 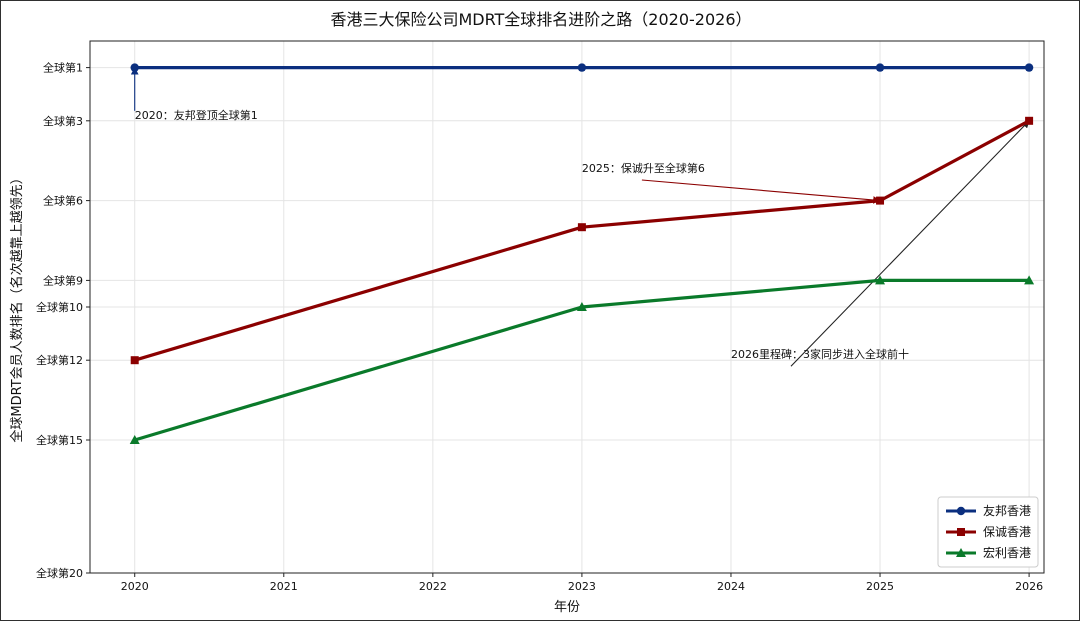 I want to click on y-tick-label: 全球第3, so click(x=63, y=121).